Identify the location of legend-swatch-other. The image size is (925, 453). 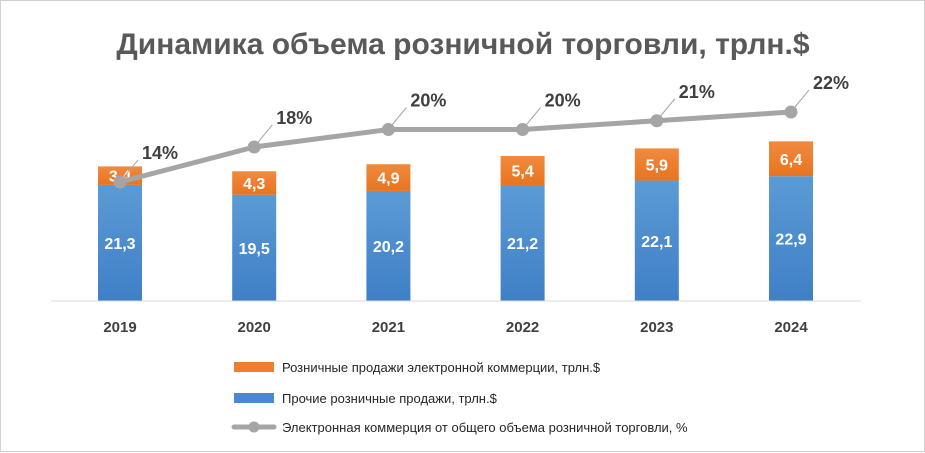
(254, 398).